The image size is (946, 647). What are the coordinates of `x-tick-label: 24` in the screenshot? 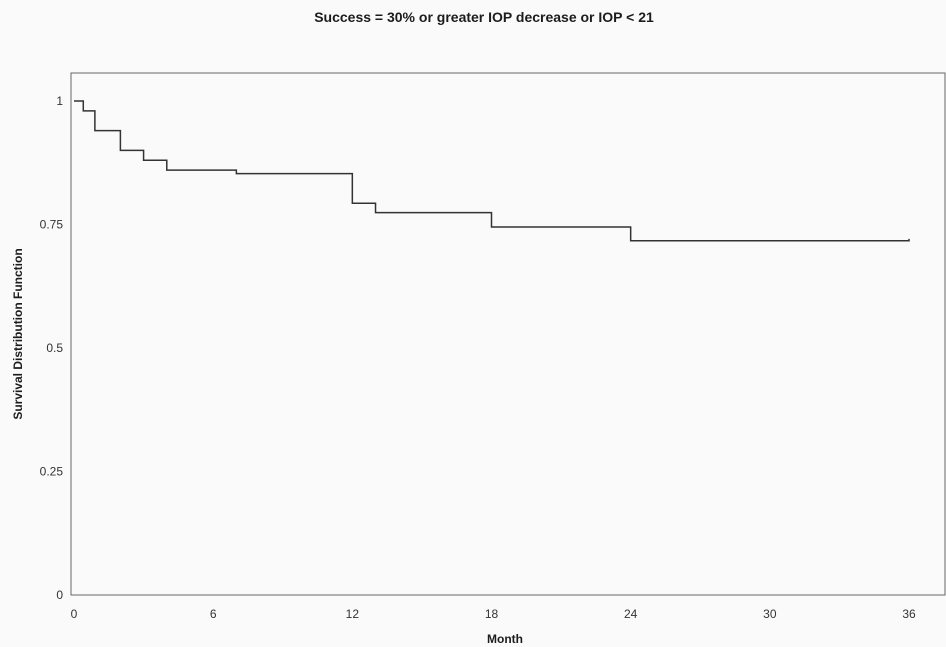 It's located at (631, 614).